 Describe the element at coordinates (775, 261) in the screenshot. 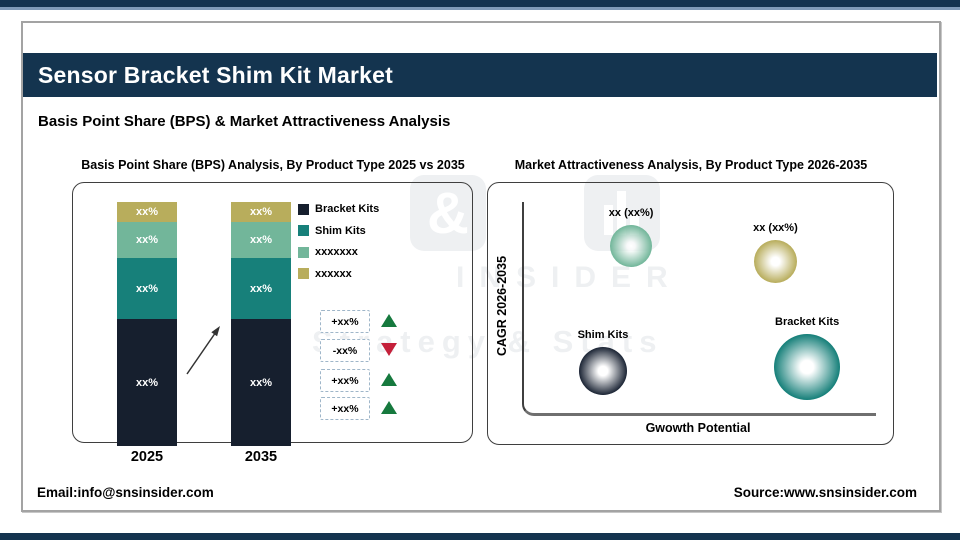

I see `bubble-xx-xx-` at that location.